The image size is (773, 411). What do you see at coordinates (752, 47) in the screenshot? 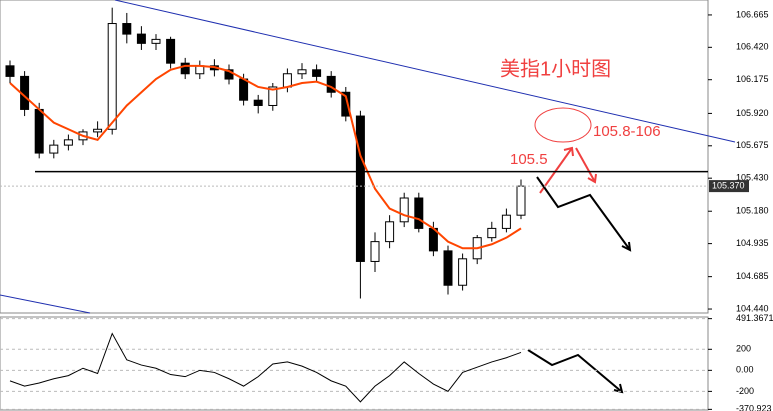
I see `y-tick-label: 106.420` at bounding box center [752, 47].